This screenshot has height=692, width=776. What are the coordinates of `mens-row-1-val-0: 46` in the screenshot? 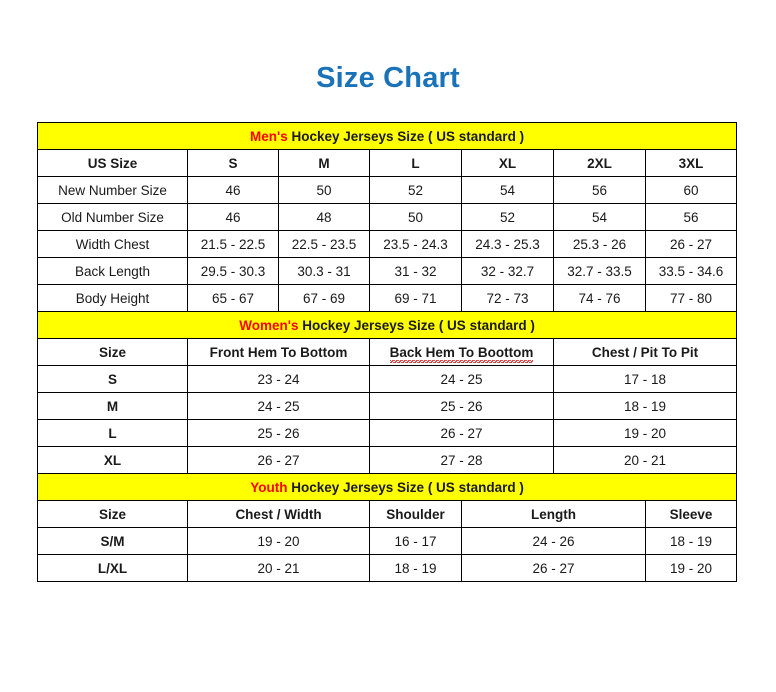 It's located at (233, 217).